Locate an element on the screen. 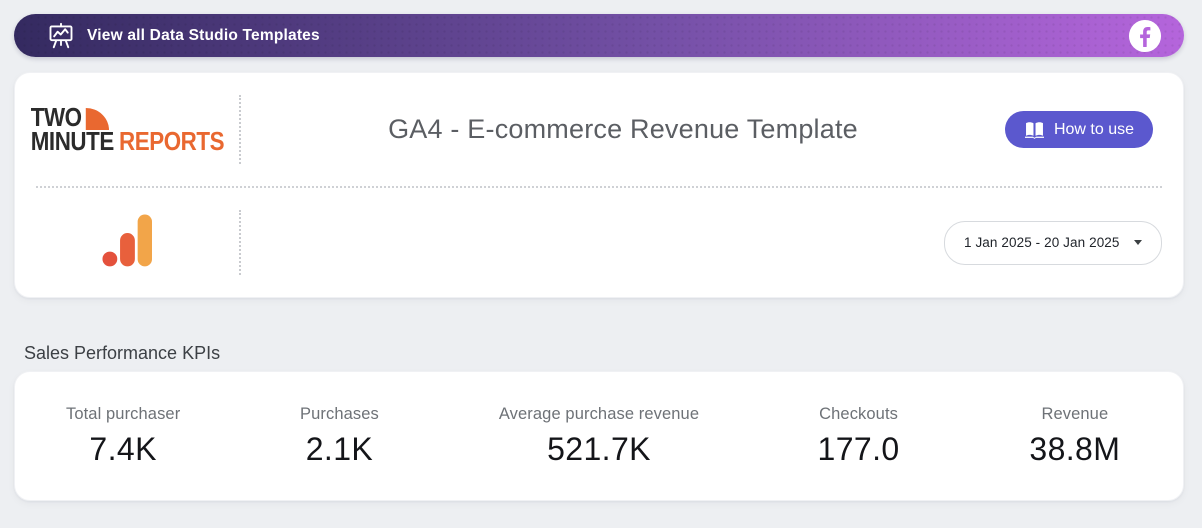 This screenshot has width=1202, height=528. kpi-label: Purchases is located at coordinates (339, 413).